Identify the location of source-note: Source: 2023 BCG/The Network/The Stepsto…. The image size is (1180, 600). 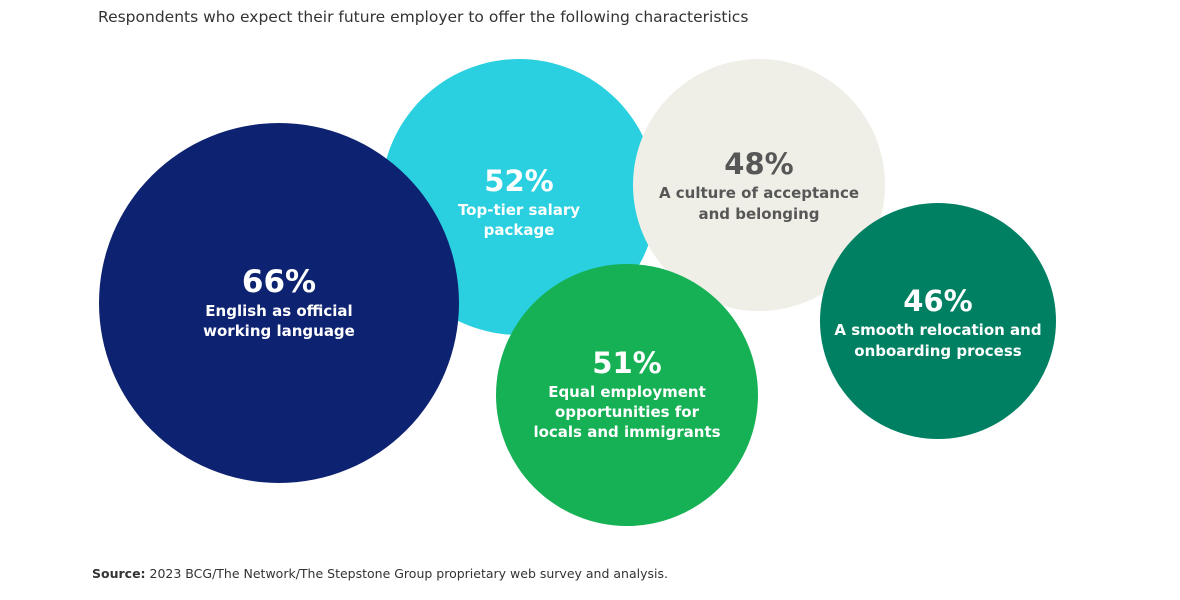
(380, 573).